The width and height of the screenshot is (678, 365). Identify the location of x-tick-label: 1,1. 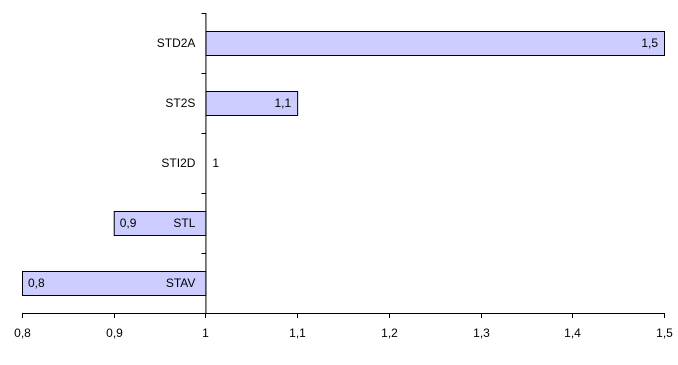
(297, 333).